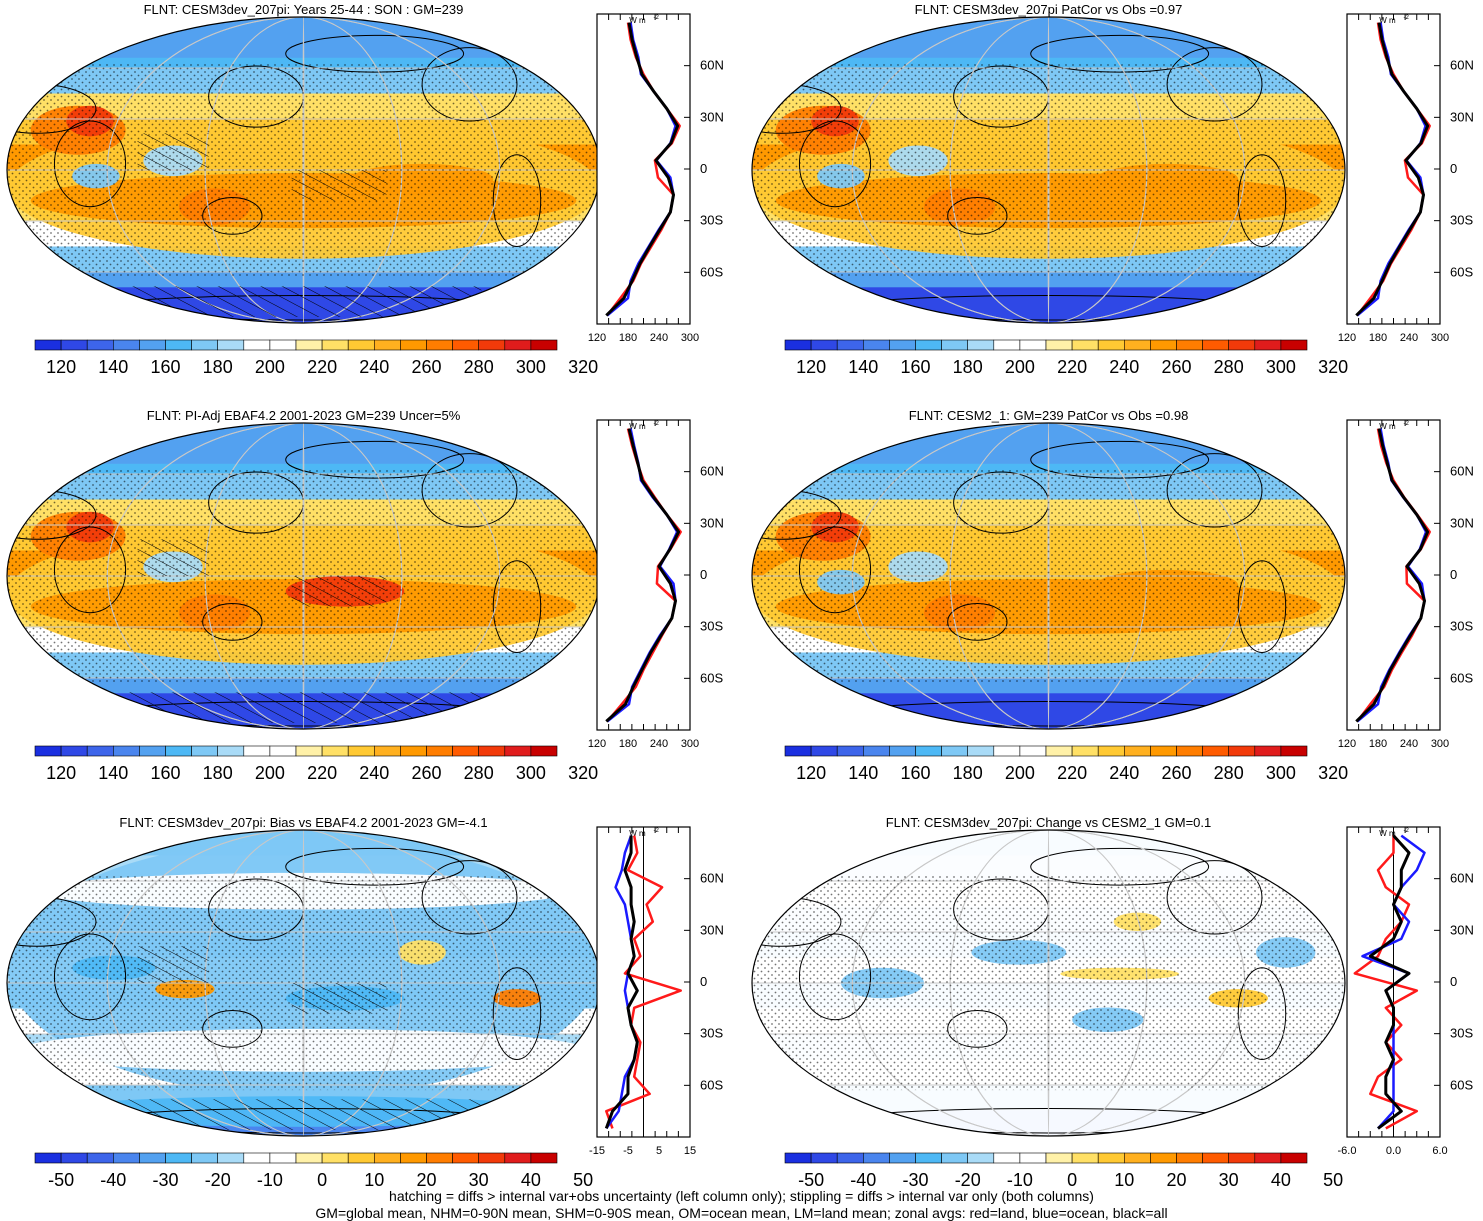  What do you see at coordinates (583, 1180) in the screenshot?
I see `colorbar-label: 50` at bounding box center [583, 1180].